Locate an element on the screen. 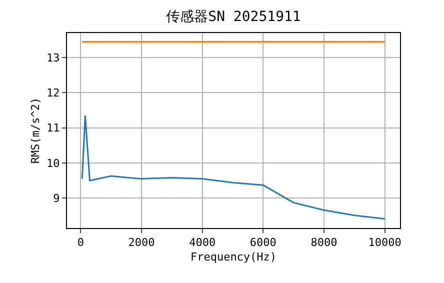 Image resolution: width=444 pixels, height=283 pixels. x-tick-label: 6000 is located at coordinates (263, 243).